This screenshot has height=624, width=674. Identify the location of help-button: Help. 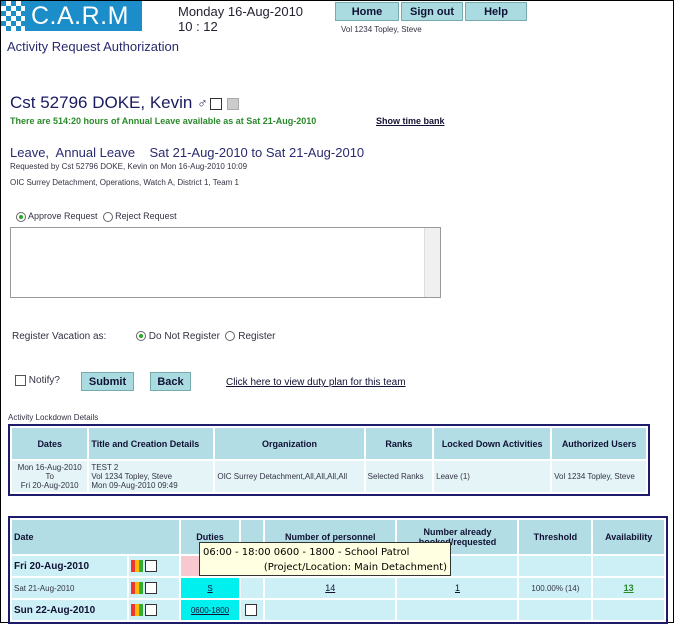
(496, 11).